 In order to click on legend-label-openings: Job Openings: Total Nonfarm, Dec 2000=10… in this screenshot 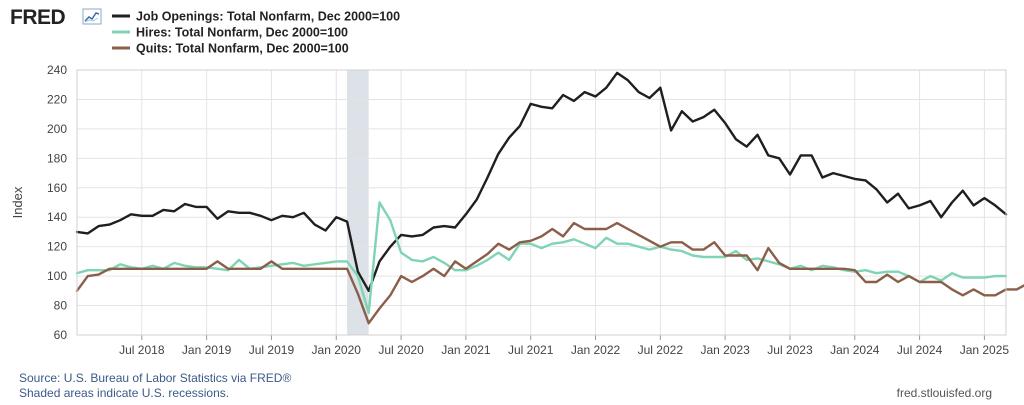, I will do `click(268, 17)`.